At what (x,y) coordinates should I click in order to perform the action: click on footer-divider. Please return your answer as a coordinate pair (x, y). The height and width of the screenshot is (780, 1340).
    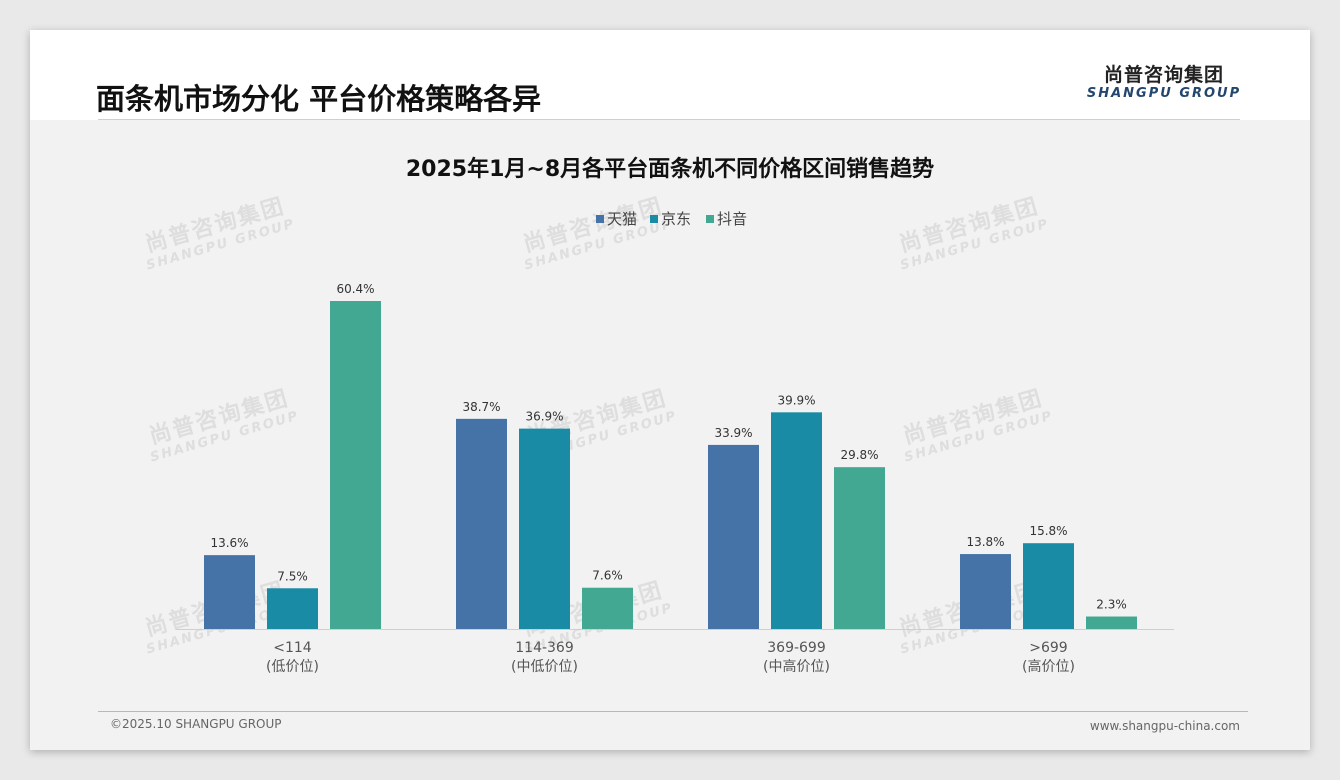
    Looking at the image, I should click on (673, 711).